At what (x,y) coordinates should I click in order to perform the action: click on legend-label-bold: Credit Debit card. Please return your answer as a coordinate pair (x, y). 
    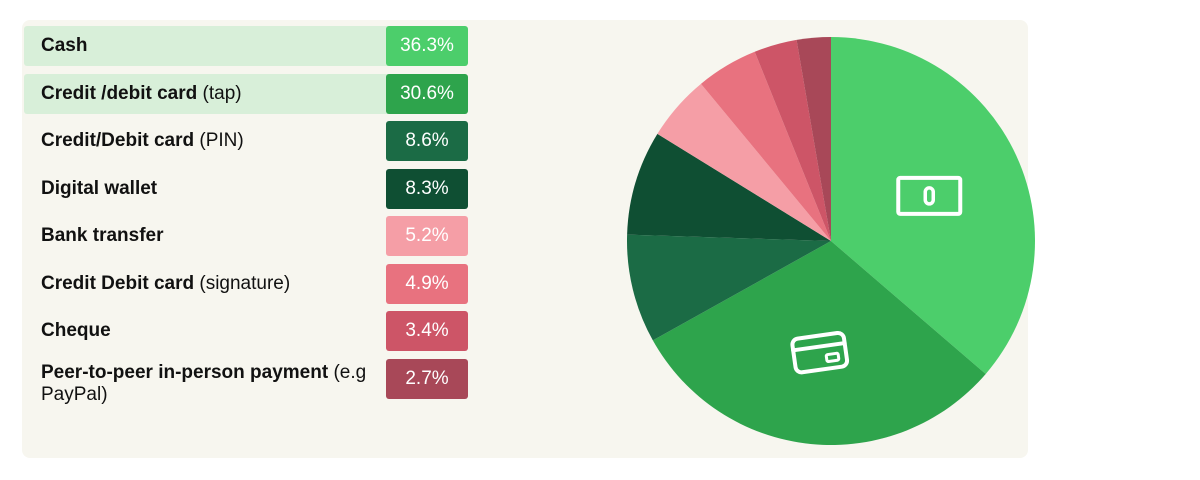
    Looking at the image, I should click on (118, 283).